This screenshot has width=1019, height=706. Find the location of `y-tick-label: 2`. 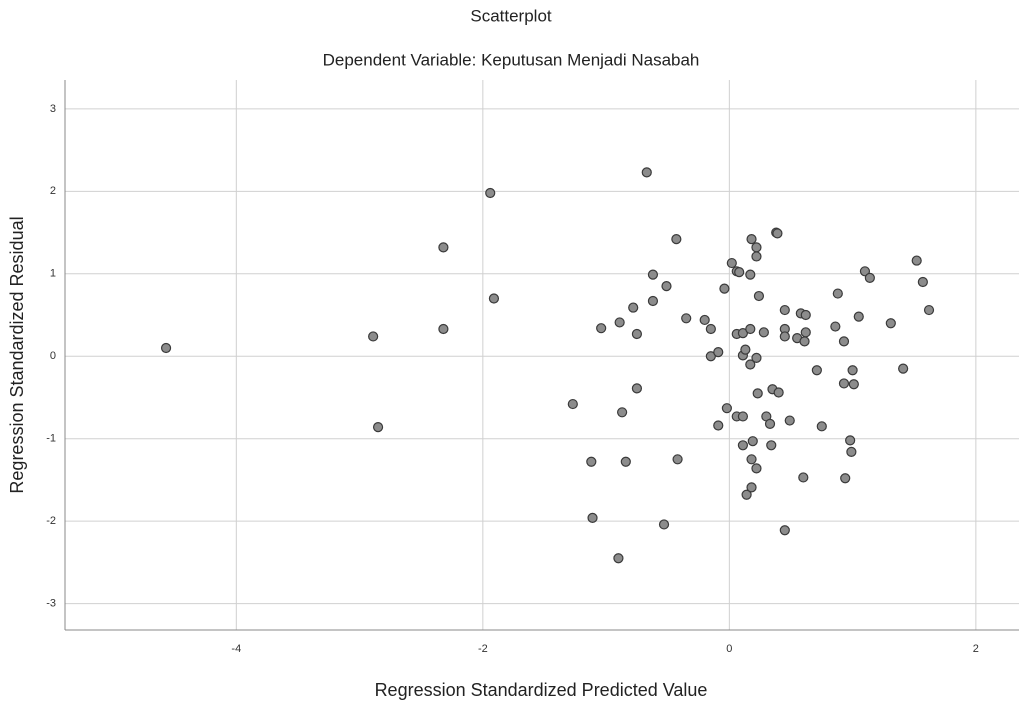

y-tick-label: 2 is located at coordinates (53, 191).